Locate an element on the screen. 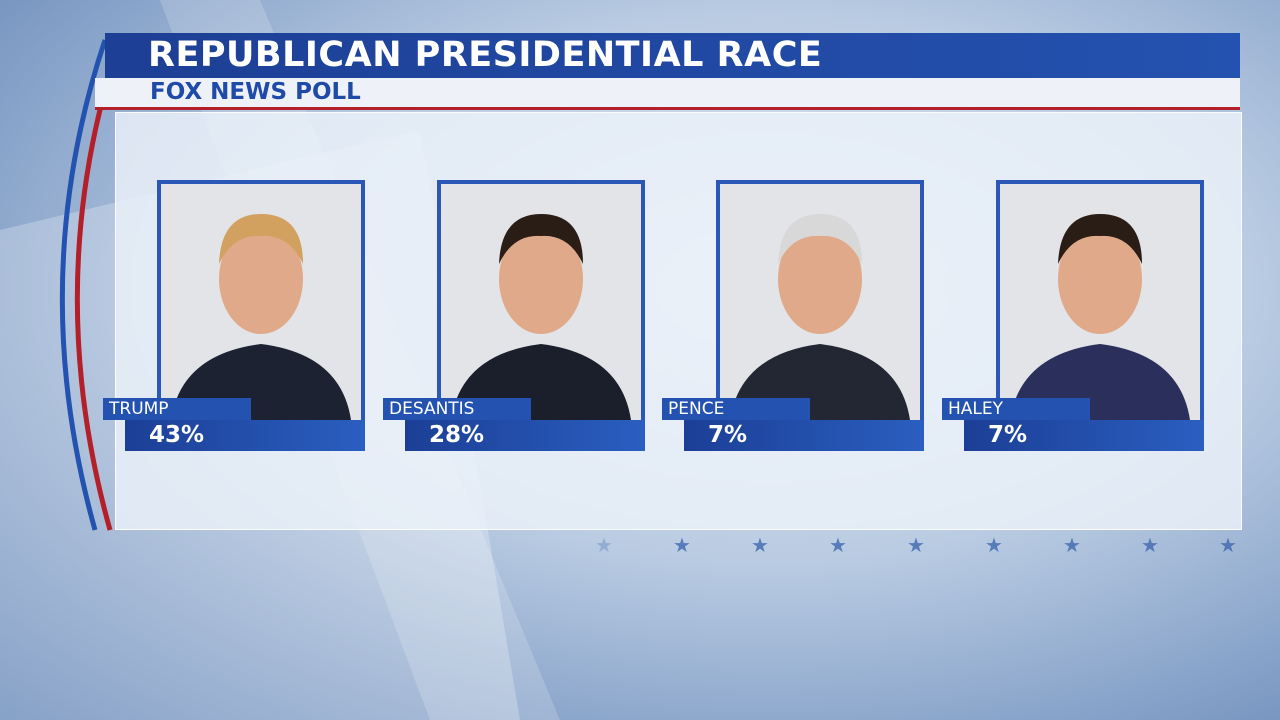 The image size is (1280, 720). candidate-name: PENCE is located at coordinates (736, 409).